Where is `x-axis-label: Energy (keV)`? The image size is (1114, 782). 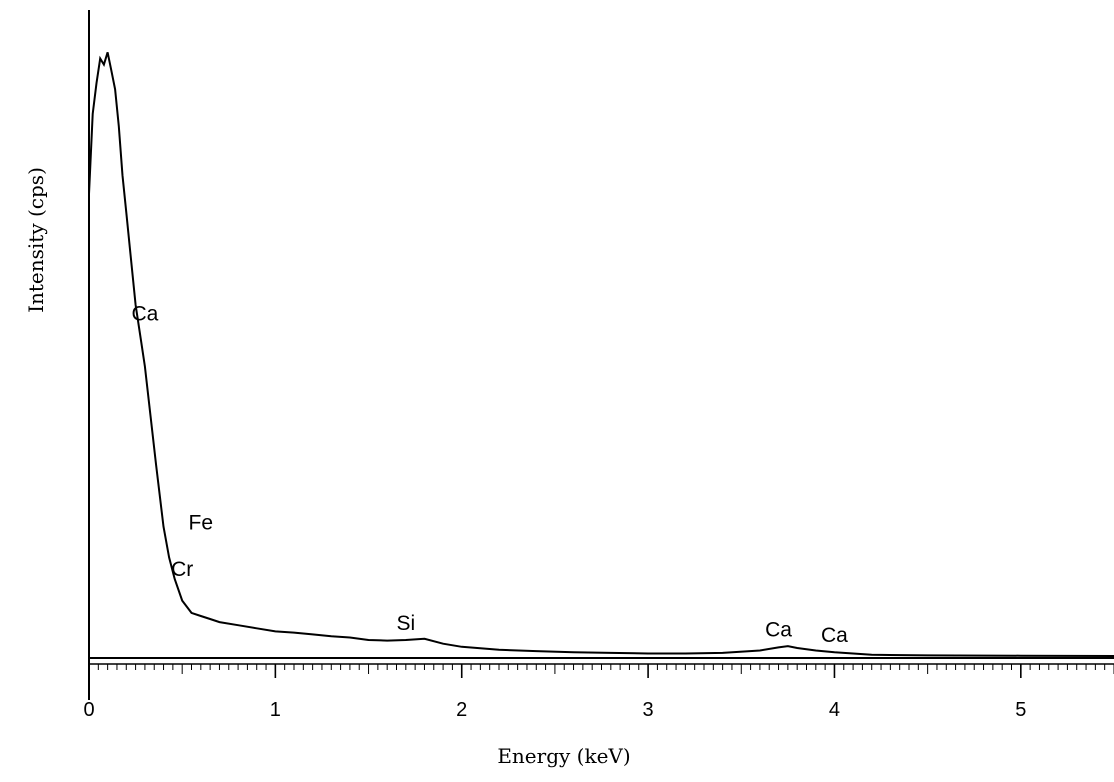
x-axis-label: Energy (keV) is located at coordinates (564, 756).